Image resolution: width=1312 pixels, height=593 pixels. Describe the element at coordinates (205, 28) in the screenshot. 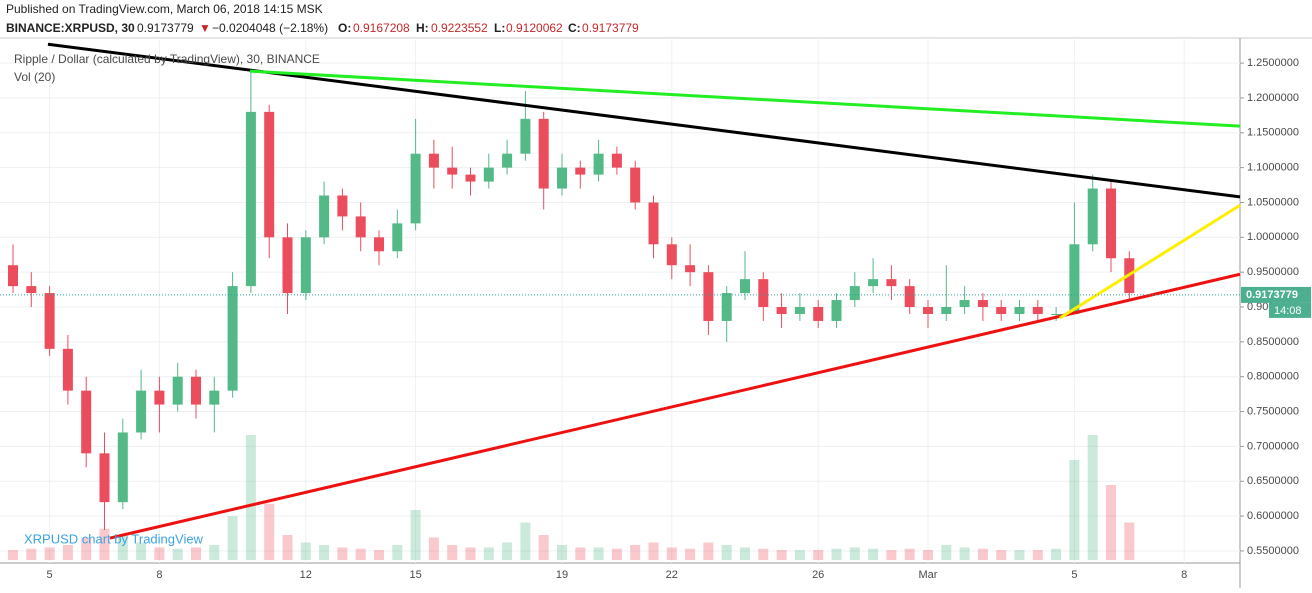

I see `arrow: ▼` at that location.